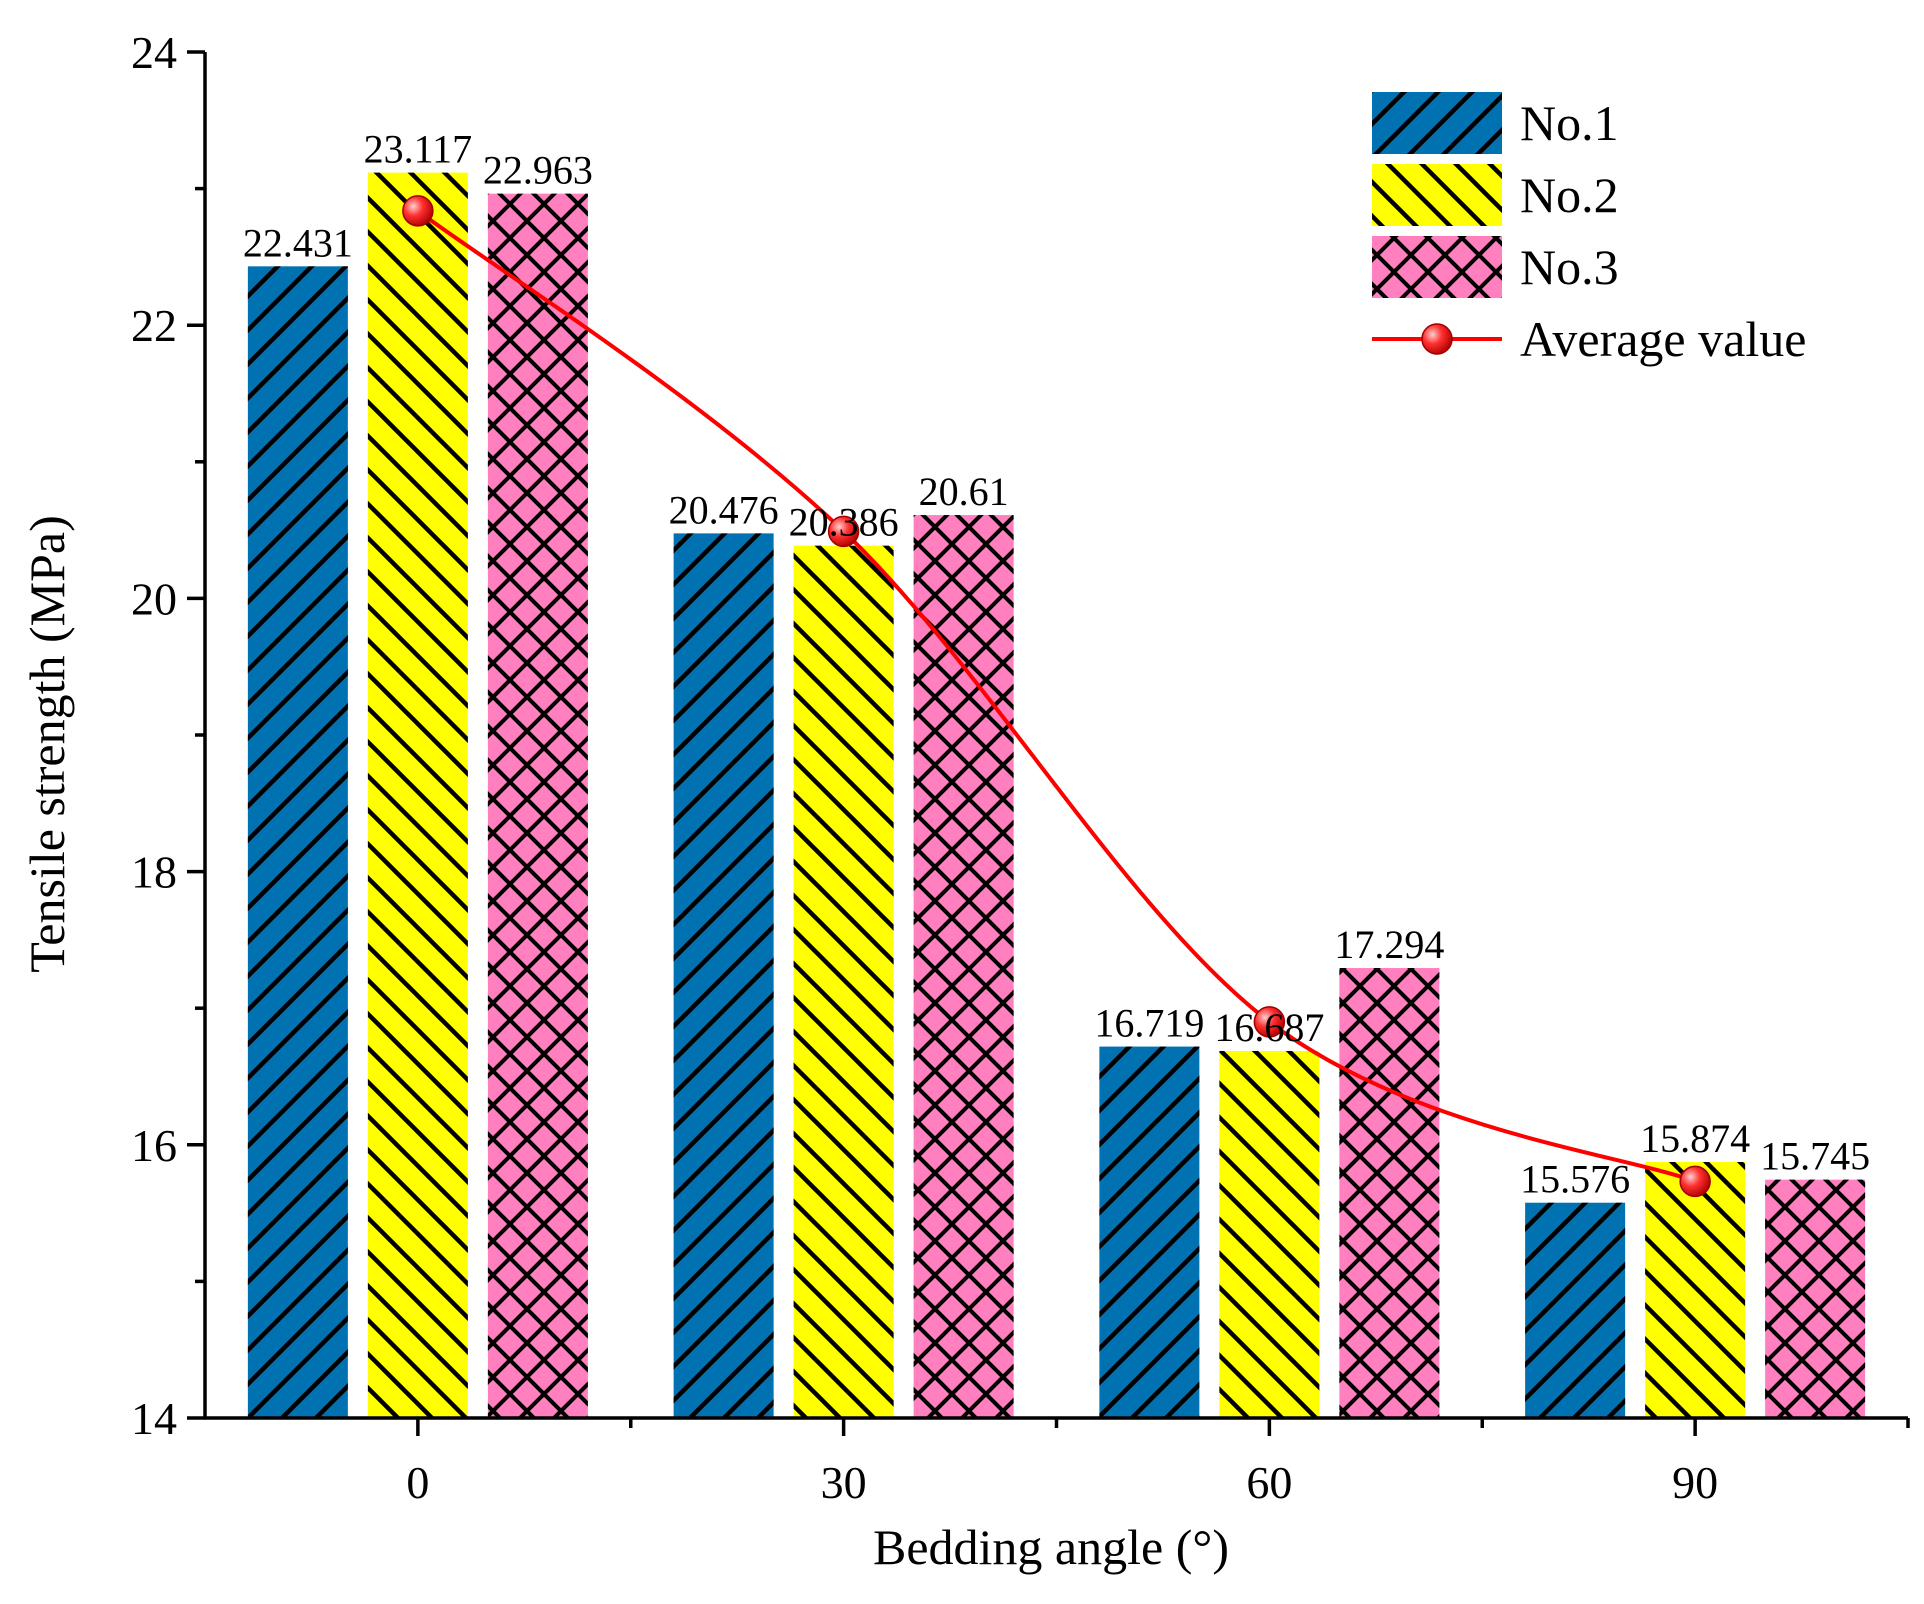 This screenshot has width=1924, height=1604. Describe the element at coordinates (1437, 123) in the screenshot. I see `legend-swatch-no-1-hatch` at that location.